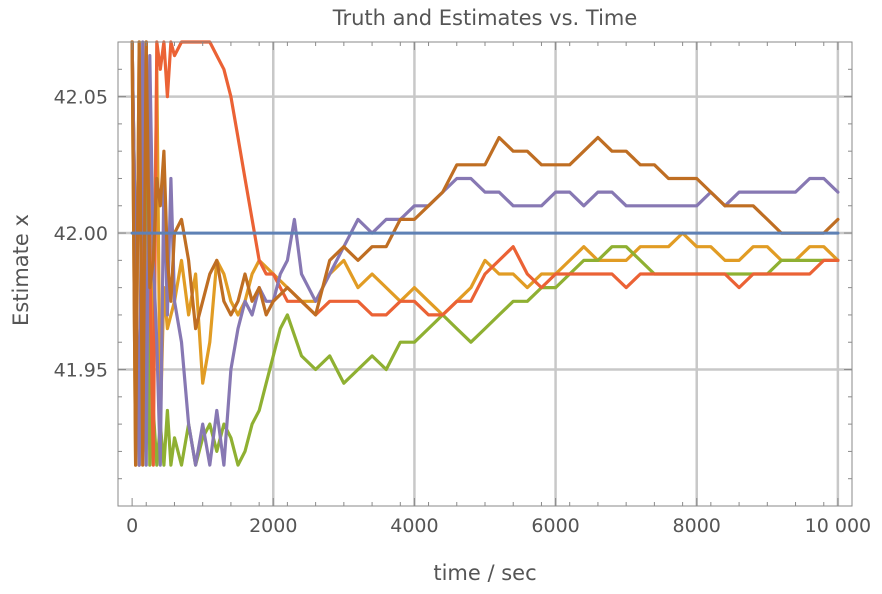  What do you see at coordinates (81, 371) in the screenshot?
I see `y-tick-label: 41.95` at bounding box center [81, 371].